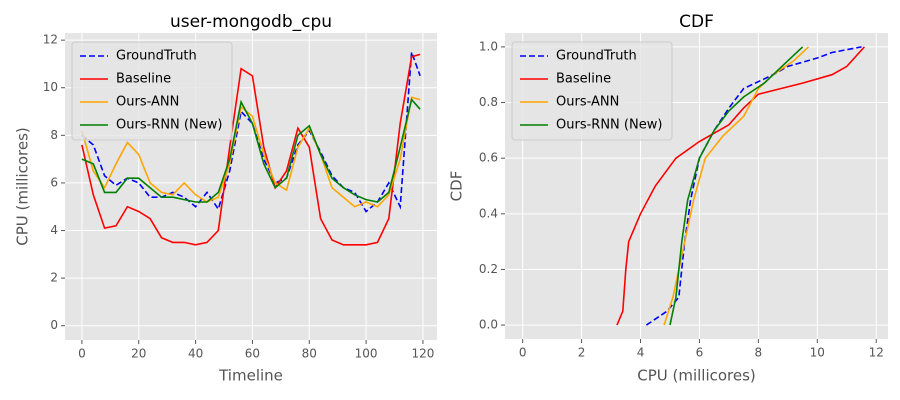 The image size is (900, 400). I want to click on x-tick-label: 80, so click(309, 354).